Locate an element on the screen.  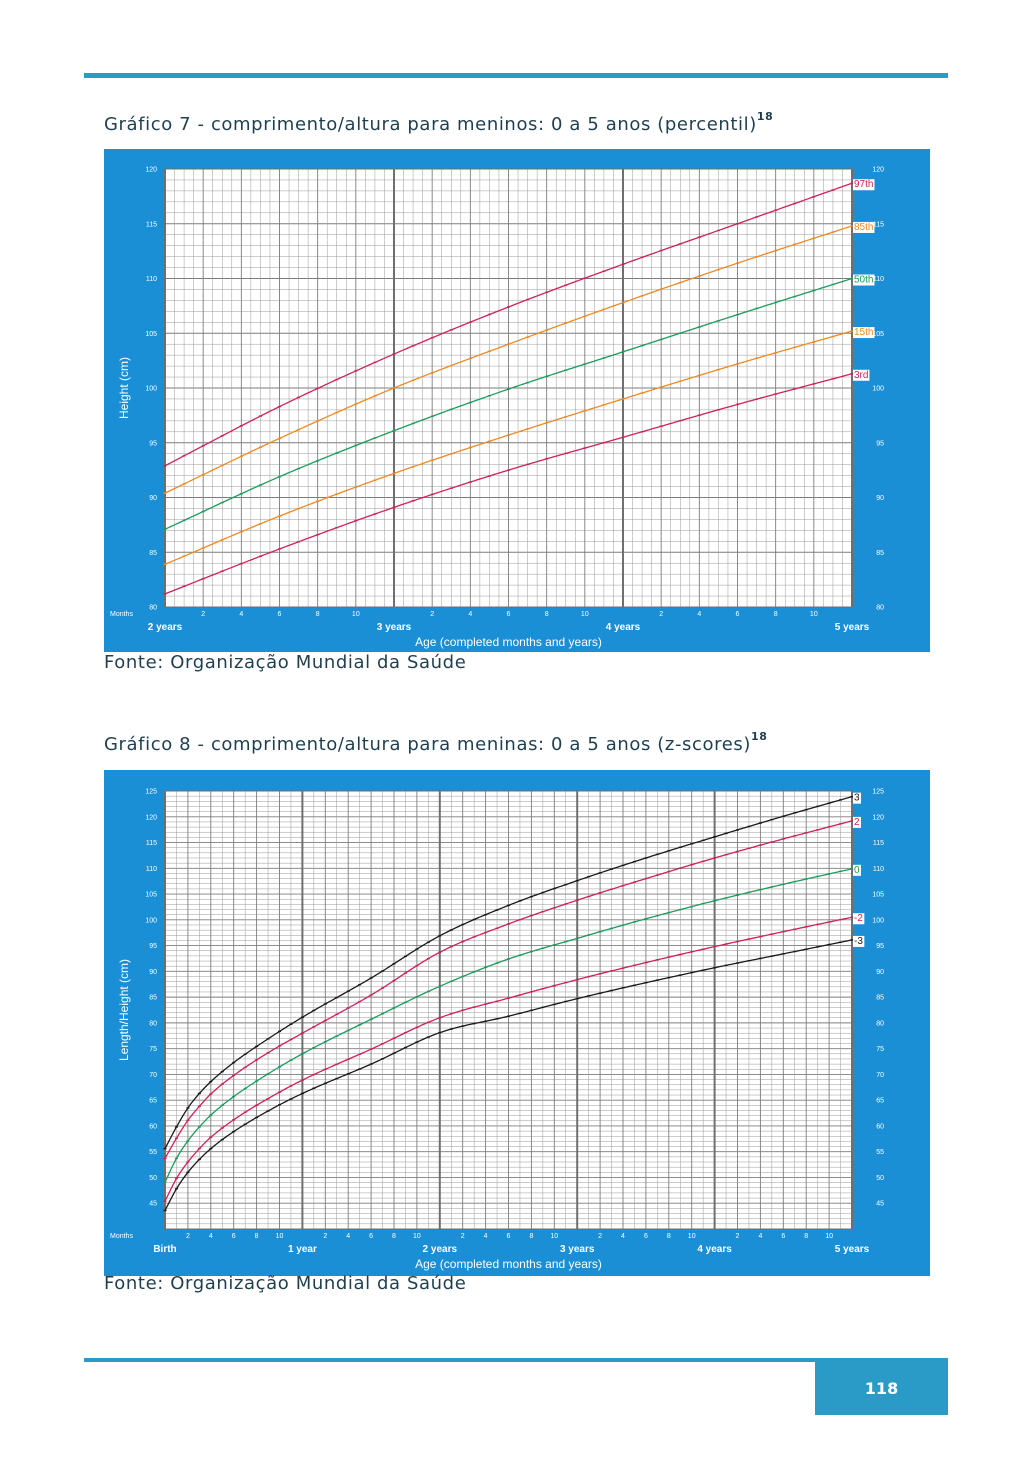
y-tick-label-right: 115 is located at coordinates (878, 224).